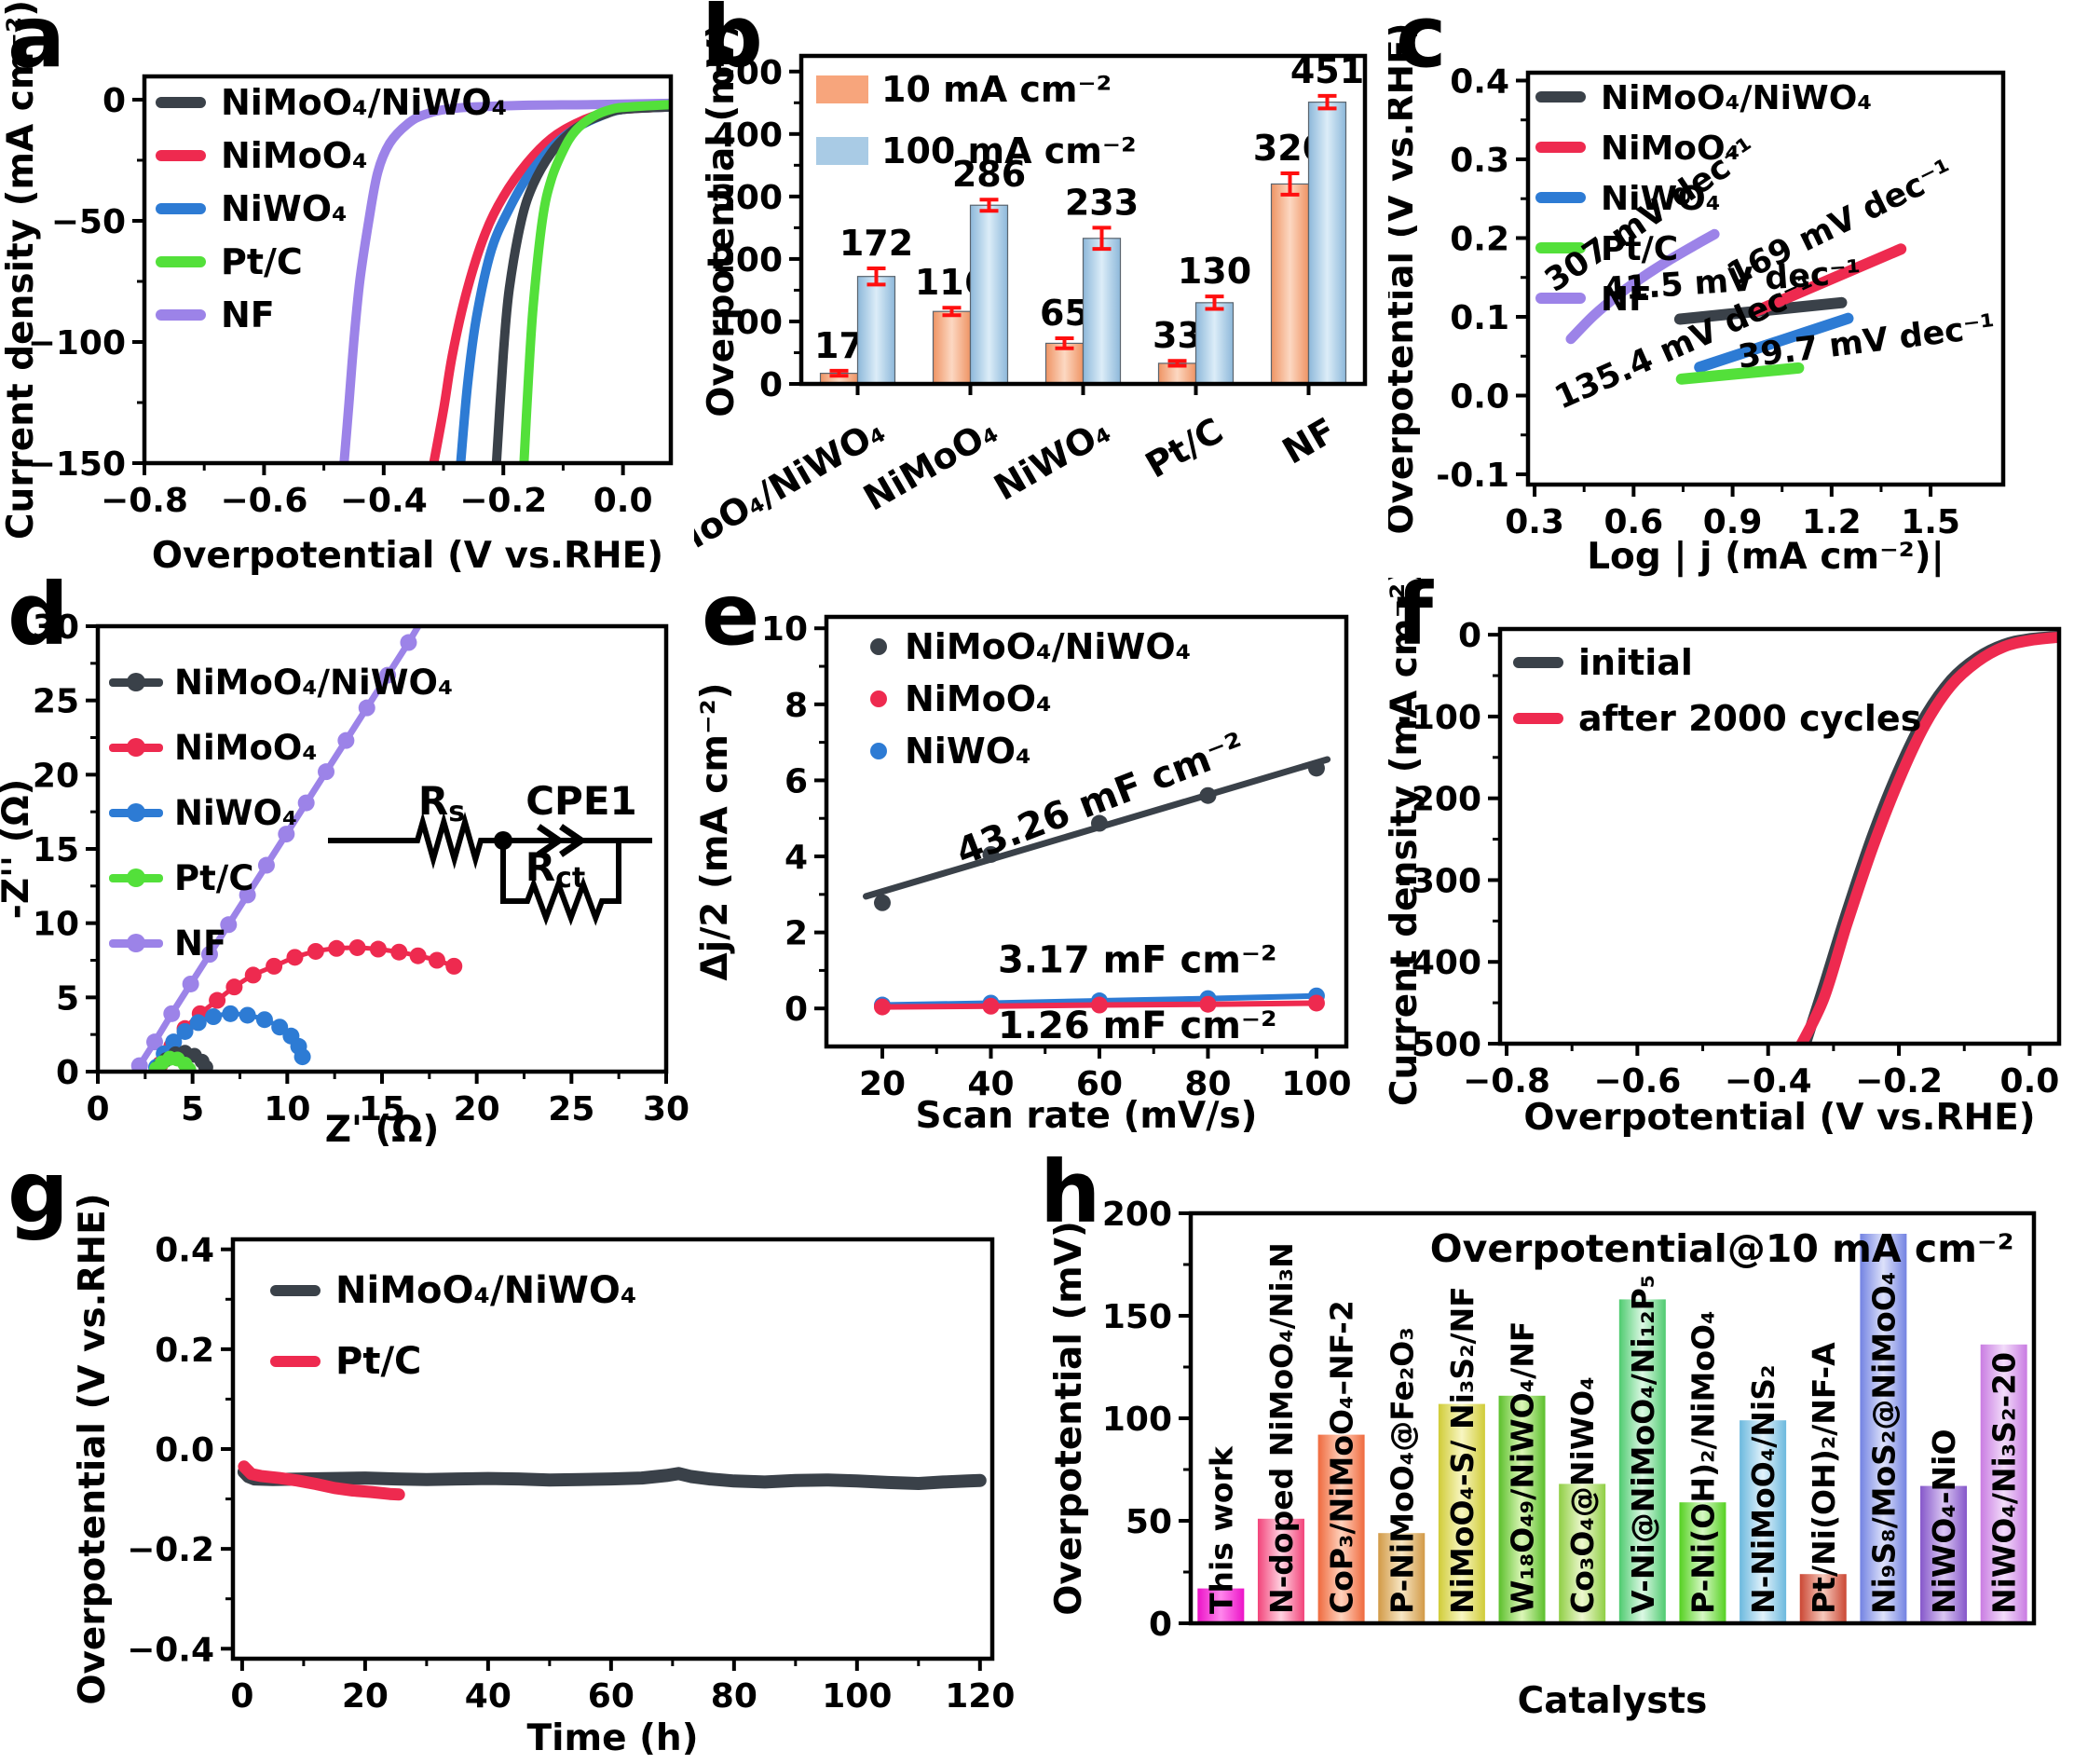 The width and height of the screenshot is (2074, 1764). What do you see at coordinates (1765, 557) in the screenshot?
I see `svg-text: Log | j (mA cm⁻²)|` at bounding box center [1765, 557].